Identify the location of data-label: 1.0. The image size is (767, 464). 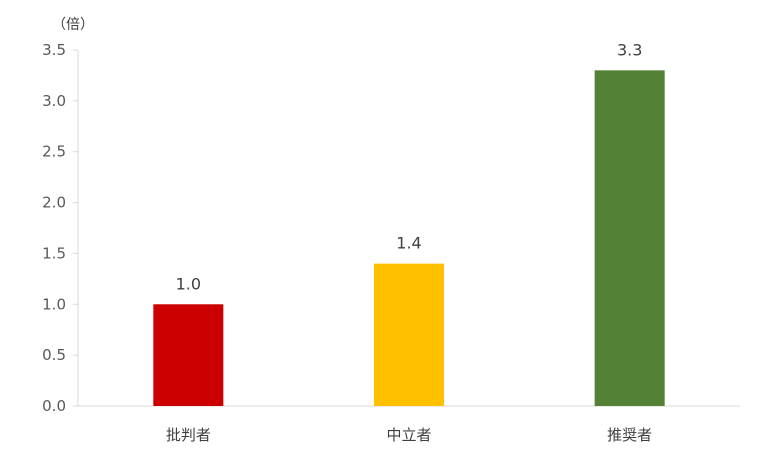
(188, 283).